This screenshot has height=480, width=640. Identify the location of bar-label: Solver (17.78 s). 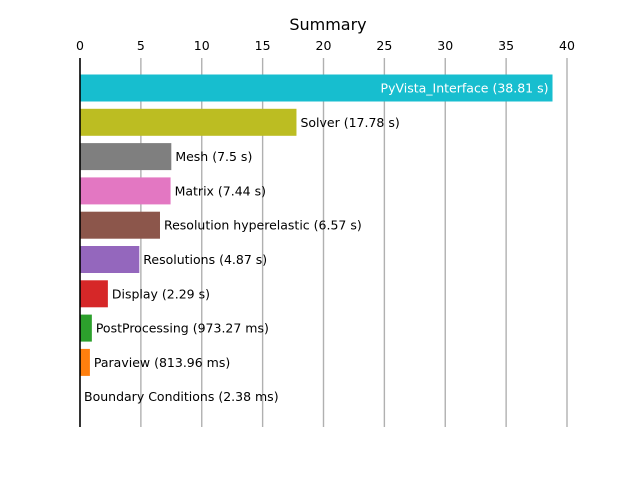
(349, 122).